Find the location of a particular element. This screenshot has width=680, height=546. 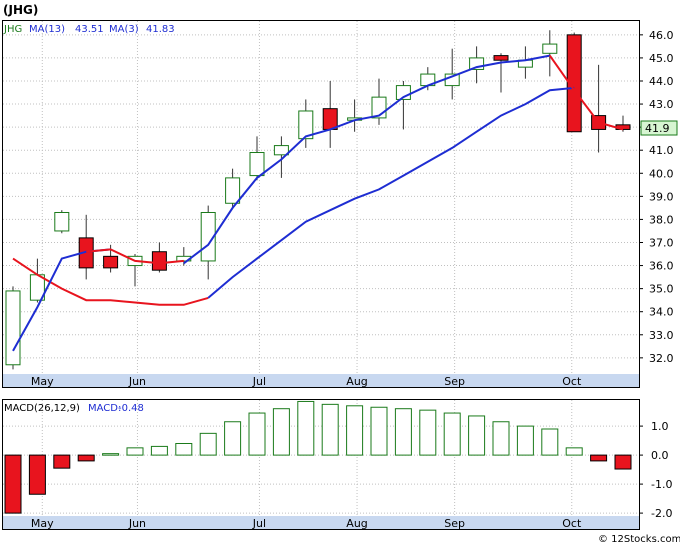

price-legend-ma13-label: MA(13) is located at coordinates (47, 29).